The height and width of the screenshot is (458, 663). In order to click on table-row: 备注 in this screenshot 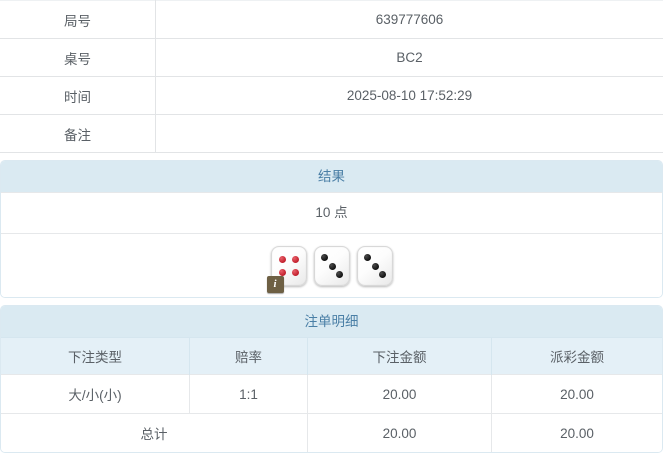, I will do `click(331, 133)`.